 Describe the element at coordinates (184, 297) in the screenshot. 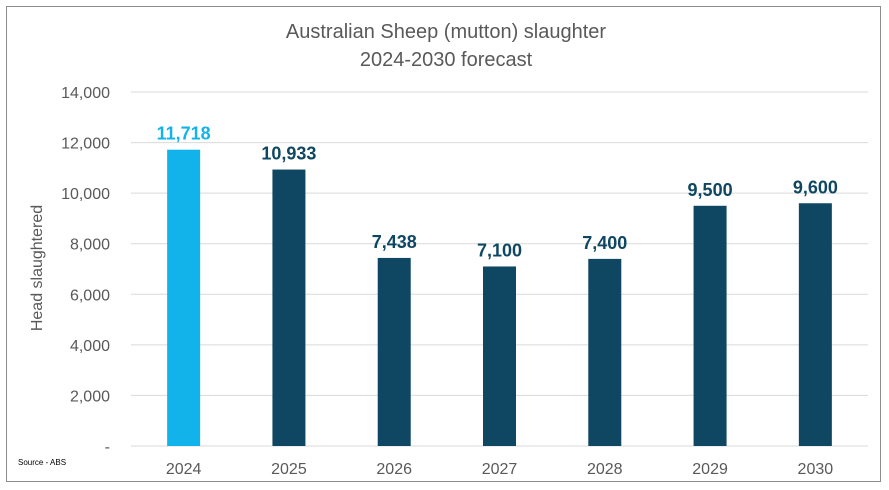

I see `bar-2024` at that location.